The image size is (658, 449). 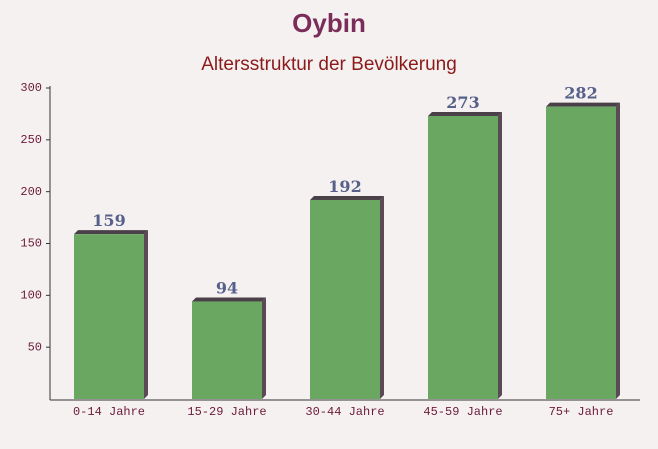 I want to click on value-label: 159, so click(x=108, y=220).